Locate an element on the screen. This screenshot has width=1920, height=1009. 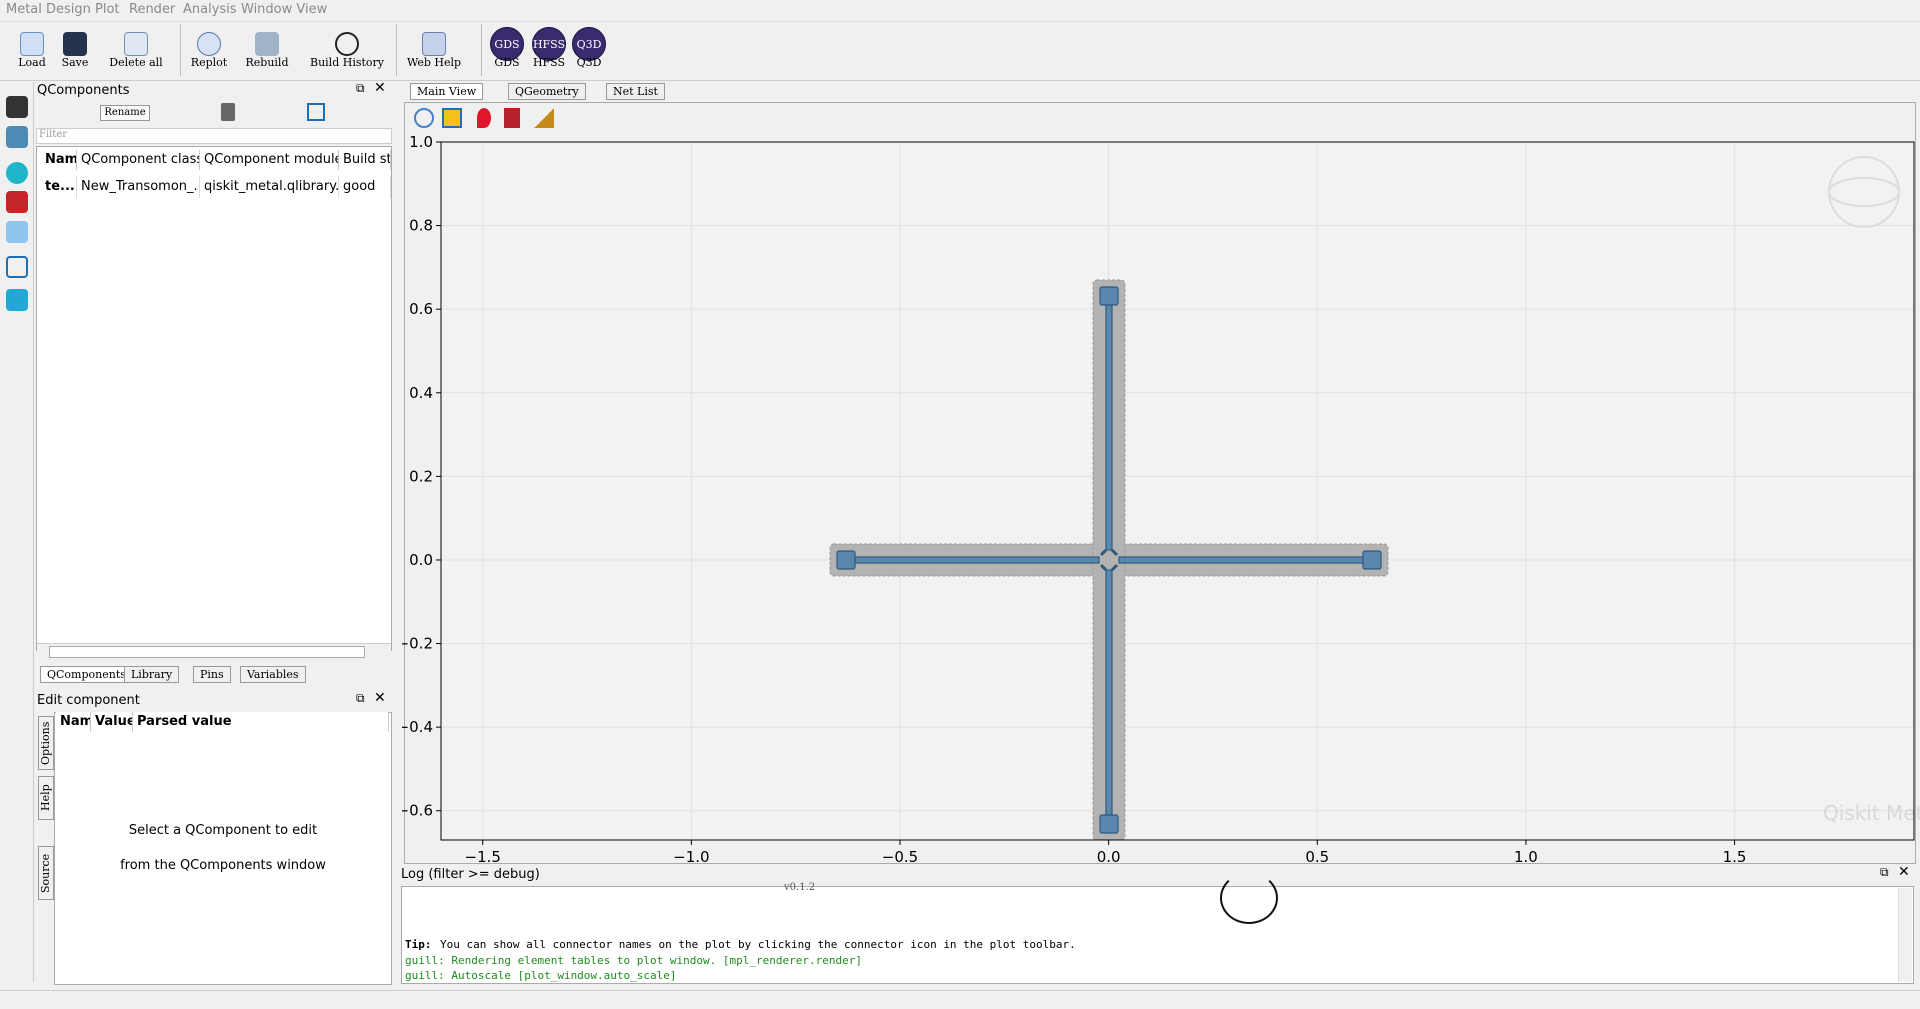
toolbar-button: HFSS is located at coordinates (549, 62).